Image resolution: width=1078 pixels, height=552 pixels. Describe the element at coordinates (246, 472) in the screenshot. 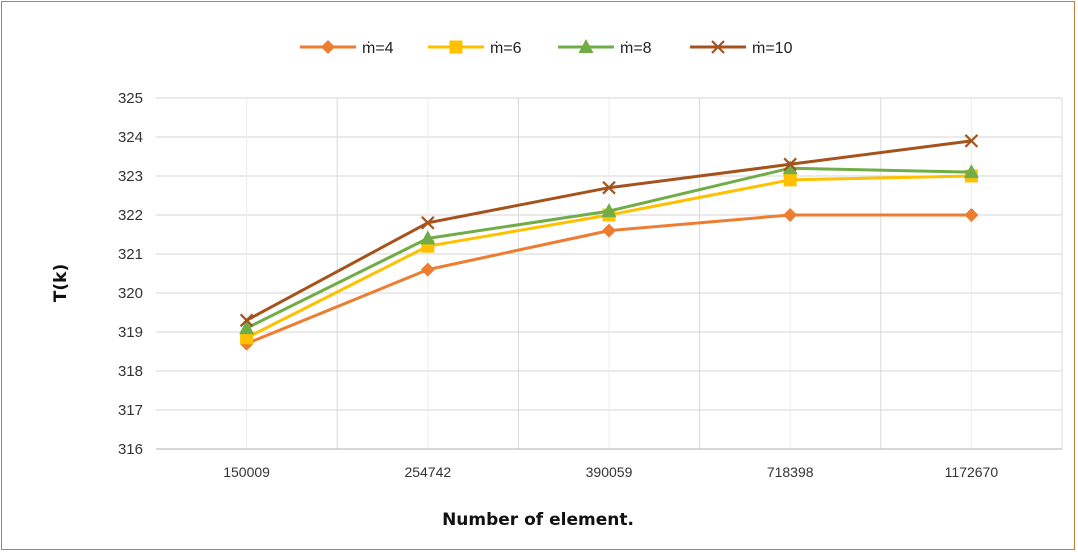

I see `x-tick-label: 150009` at that location.